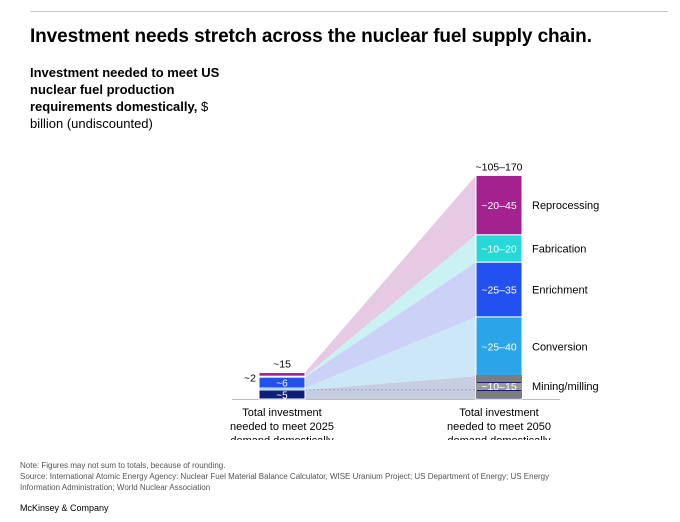 Image resolution: width=680 pixels, height=522 pixels. I want to click on value-label: ~6, so click(282, 384).